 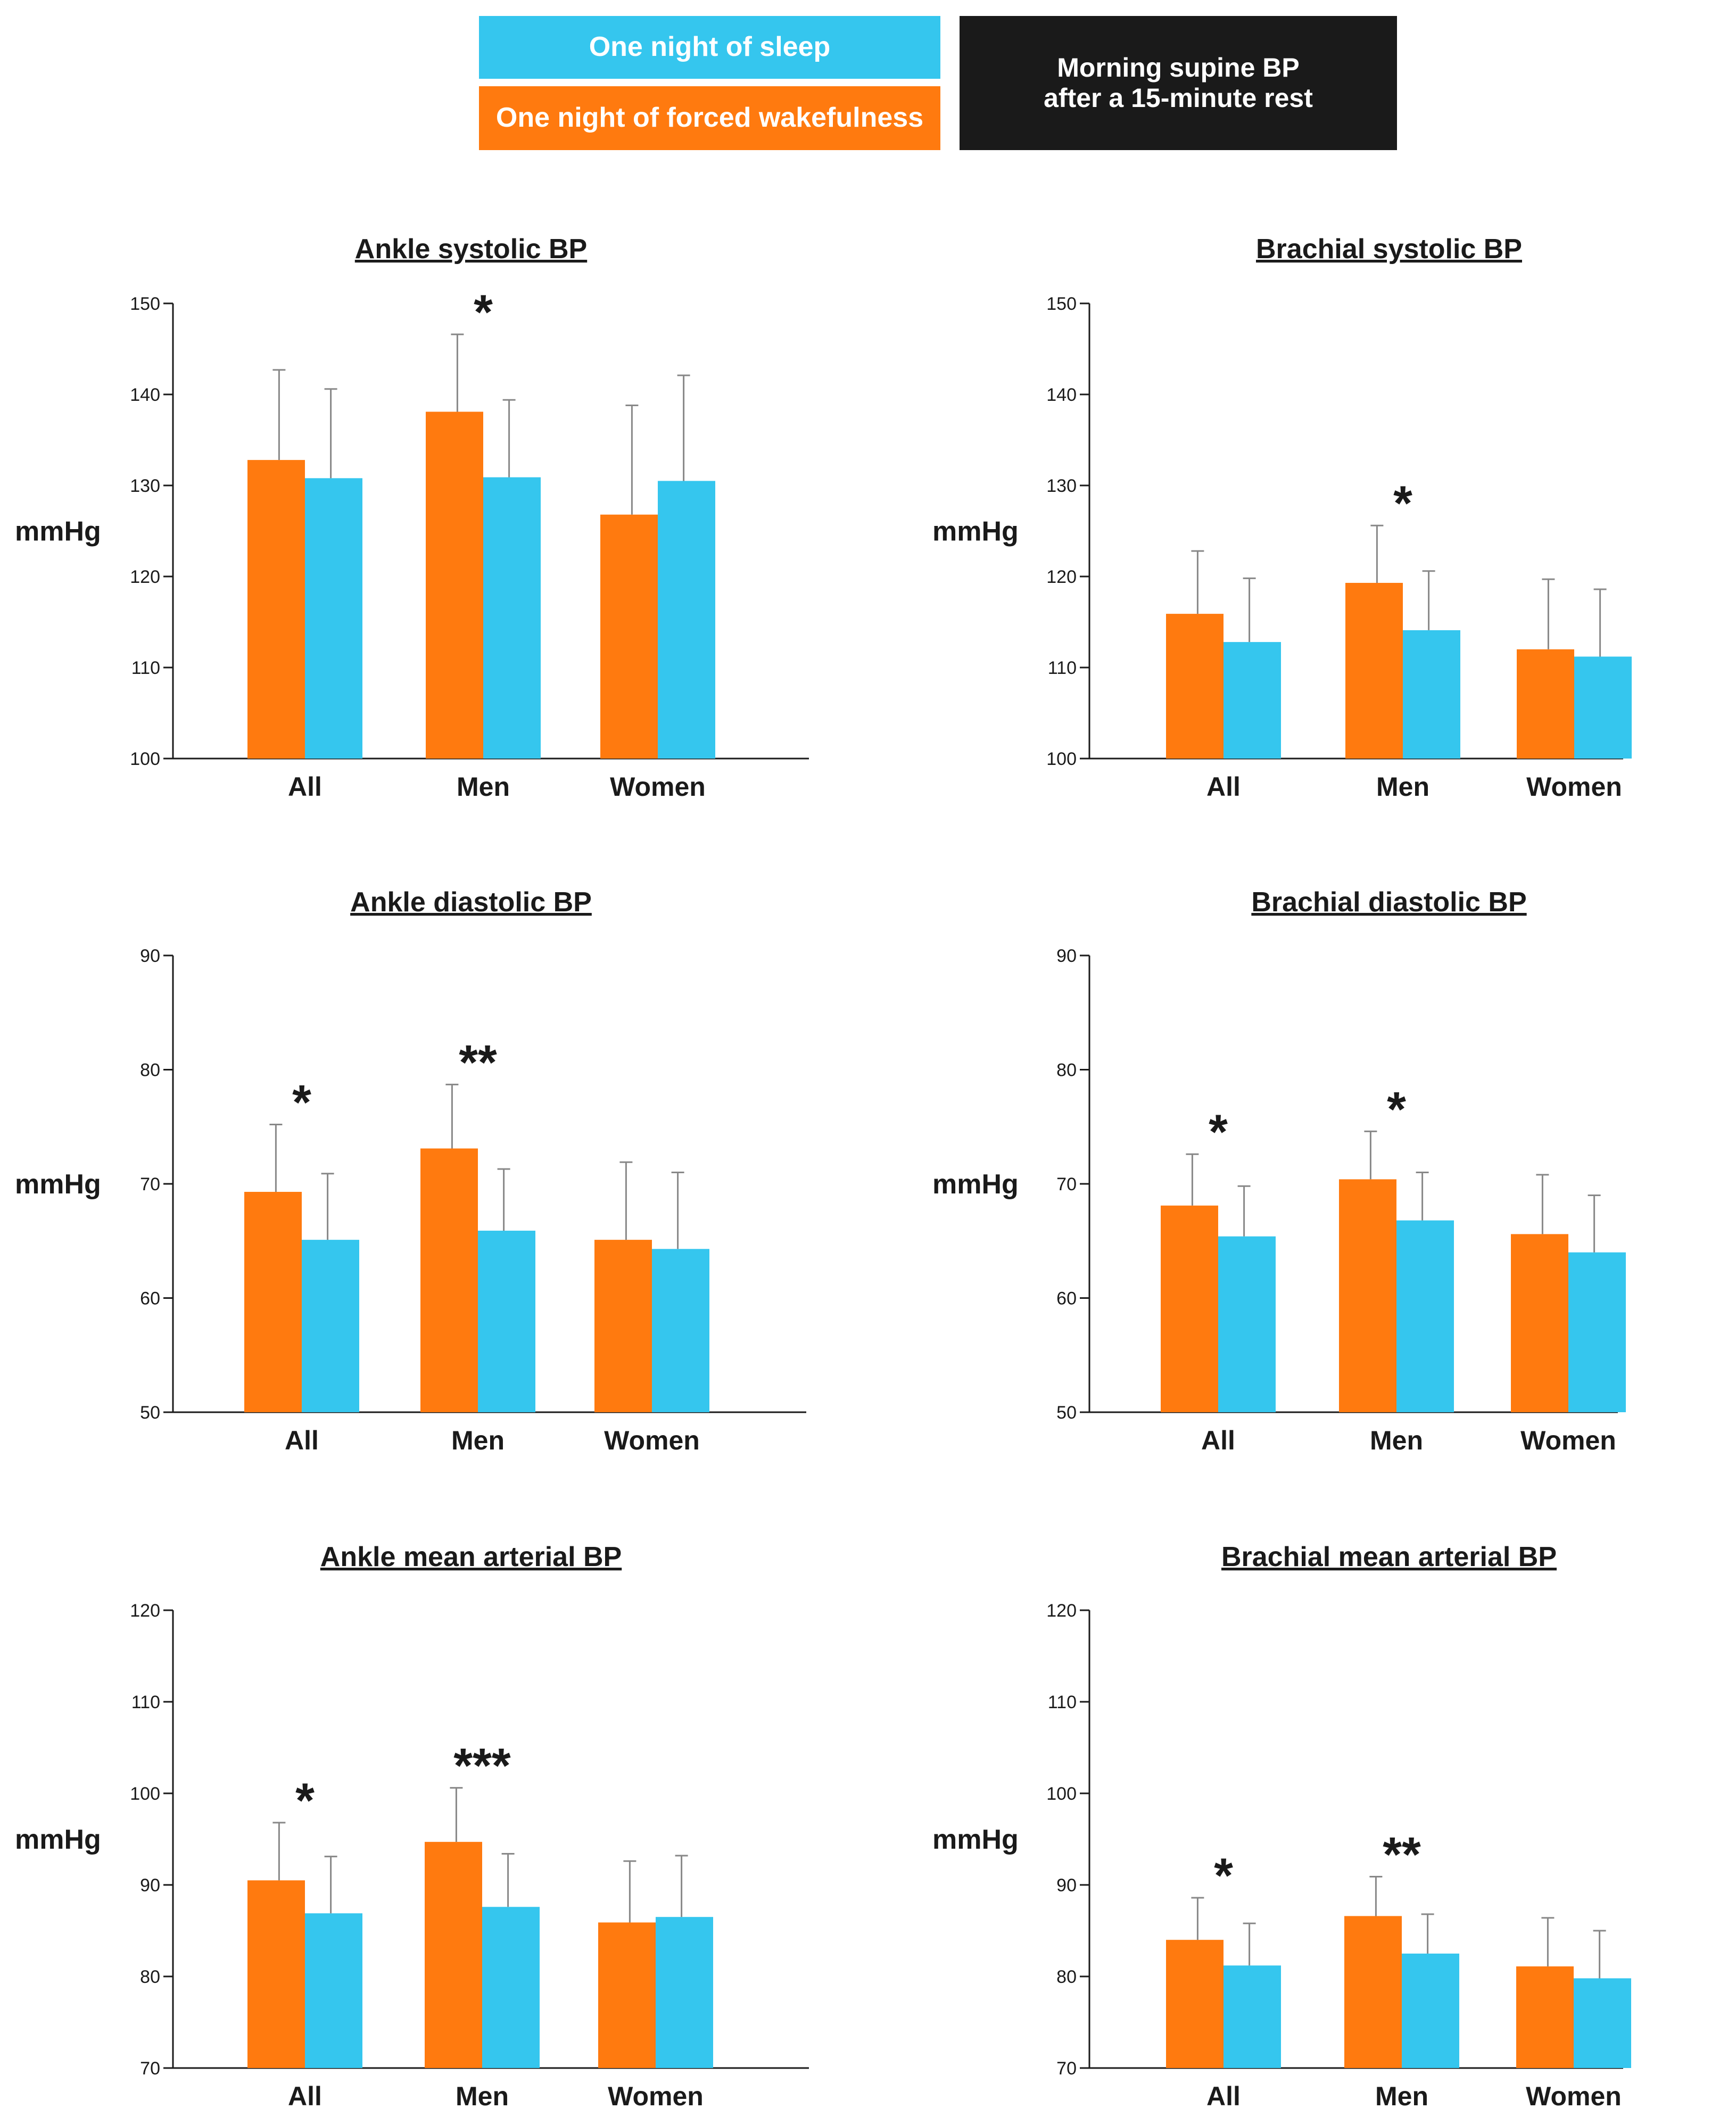 What do you see at coordinates (1178, 98) in the screenshot?
I see `condition-line-2: after a 15-minute rest` at bounding box center [1178, 98].